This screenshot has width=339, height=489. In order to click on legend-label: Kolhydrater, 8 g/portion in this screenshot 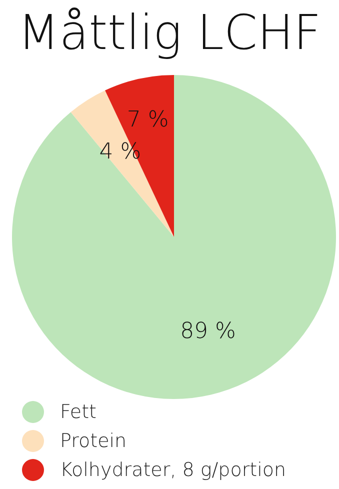, I will do `click(173, 469)`.